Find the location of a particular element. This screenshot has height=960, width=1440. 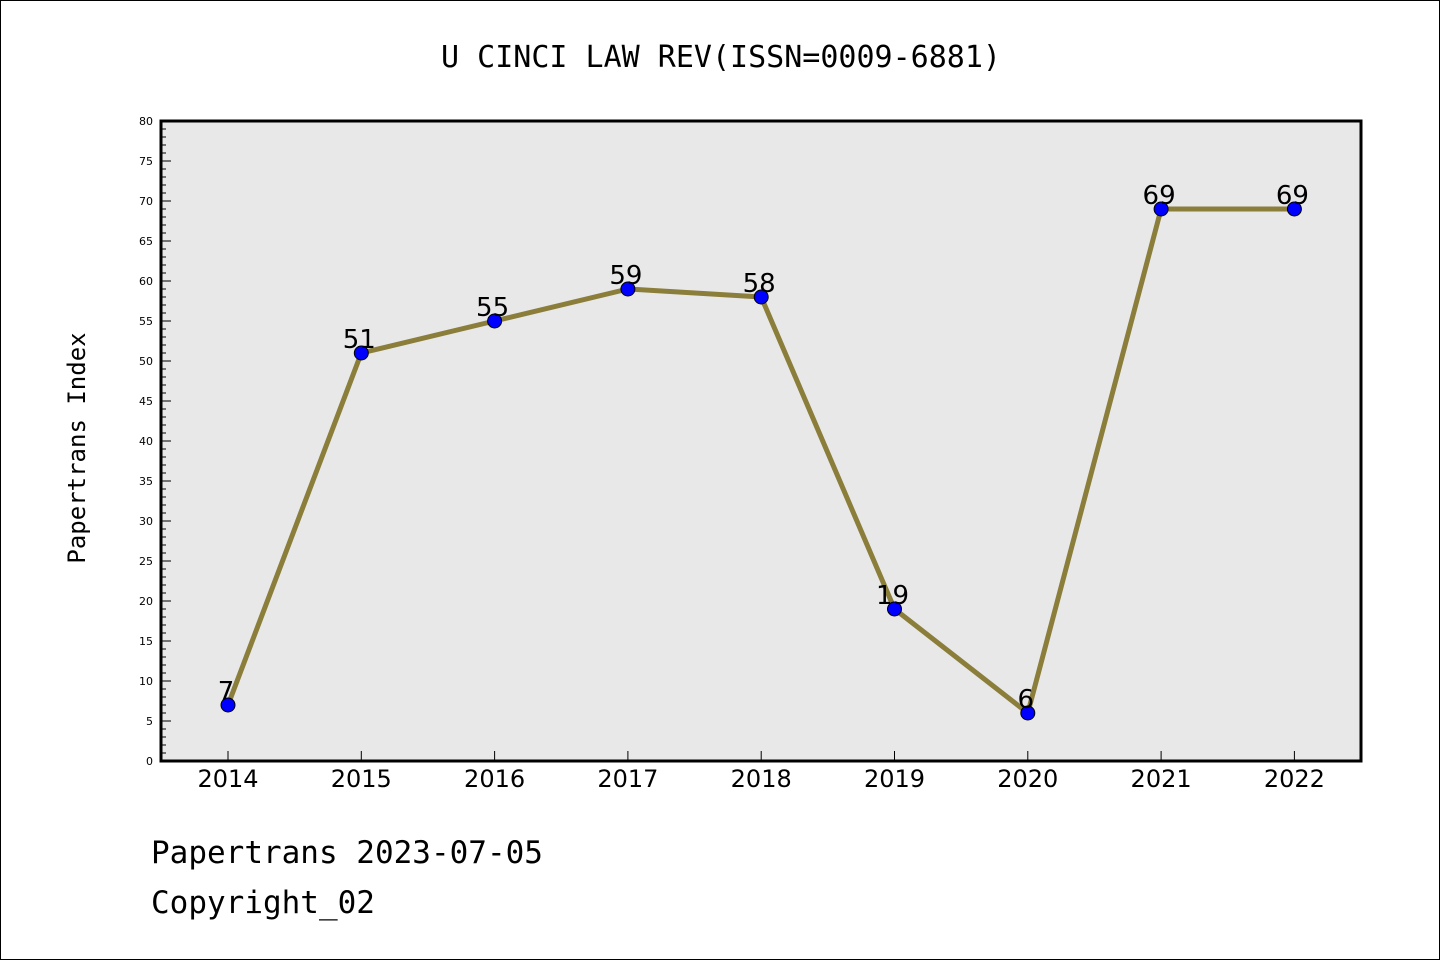

y-tick-label: 70 is located at coordinates (146, 201).